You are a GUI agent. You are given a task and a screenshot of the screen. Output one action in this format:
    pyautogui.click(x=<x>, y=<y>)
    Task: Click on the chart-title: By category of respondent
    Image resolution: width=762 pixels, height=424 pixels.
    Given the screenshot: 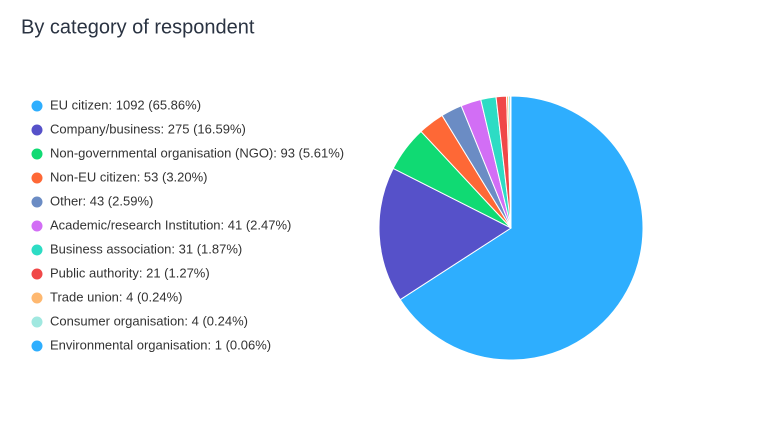 What is the action you would take?
    pyautogui.click(x=138, y=27)
    